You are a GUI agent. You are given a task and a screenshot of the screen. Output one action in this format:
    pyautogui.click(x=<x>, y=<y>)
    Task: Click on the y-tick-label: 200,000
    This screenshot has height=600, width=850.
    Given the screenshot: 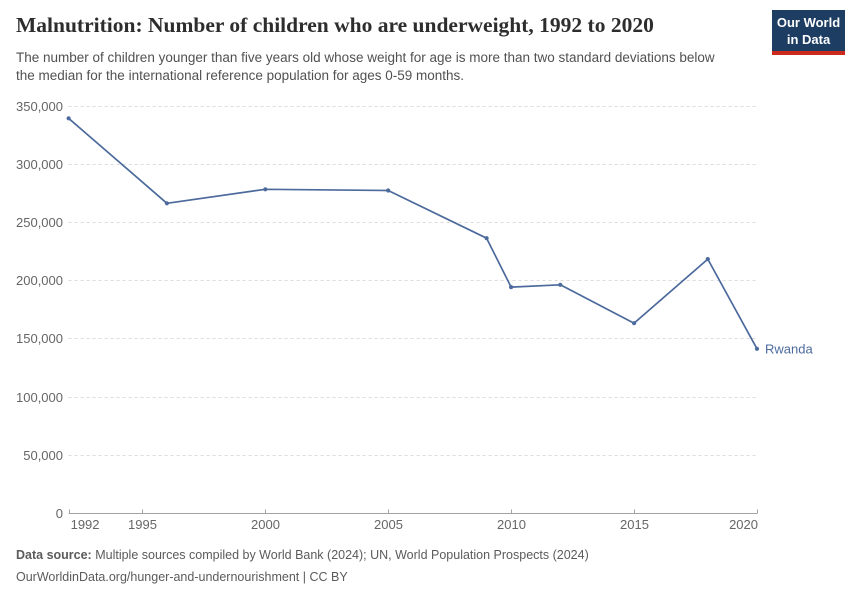 What is the action you would take?
    pyautogui.click(x=39, y=280)
    